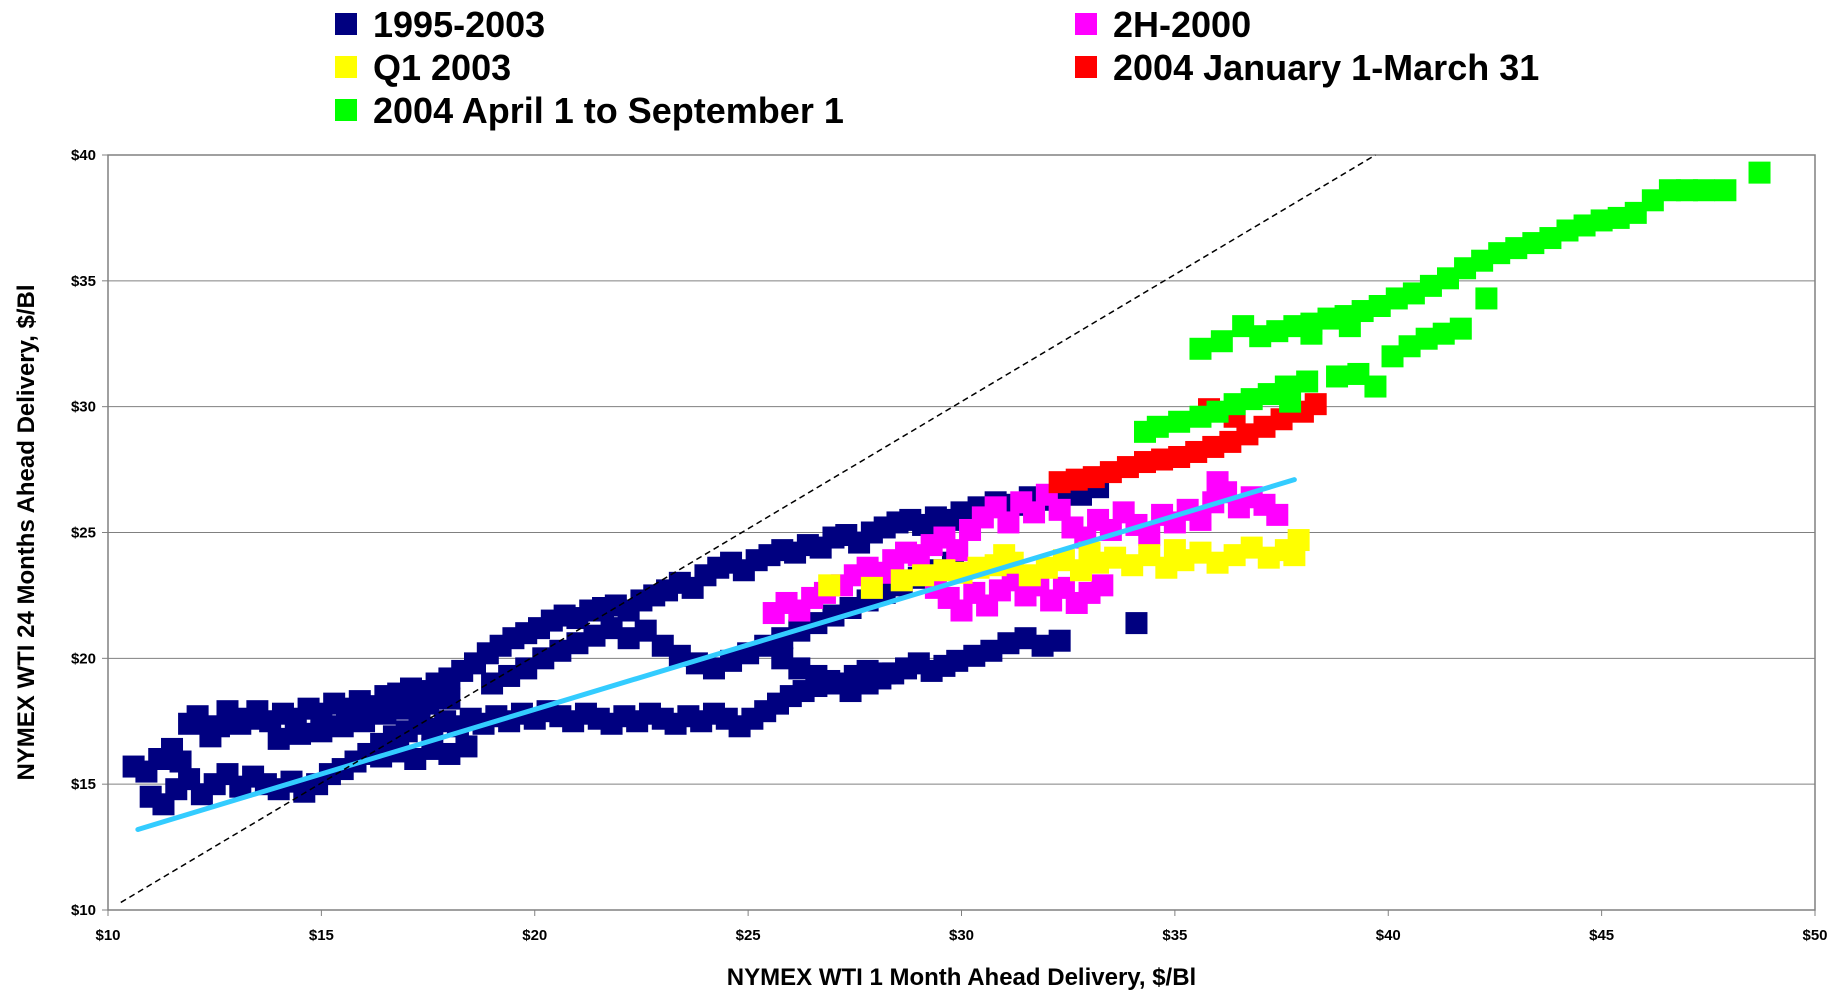 The width and height of the screenshot is (1839, 995). I want to click on legend-label: Q1 2003, so click(442, 67).